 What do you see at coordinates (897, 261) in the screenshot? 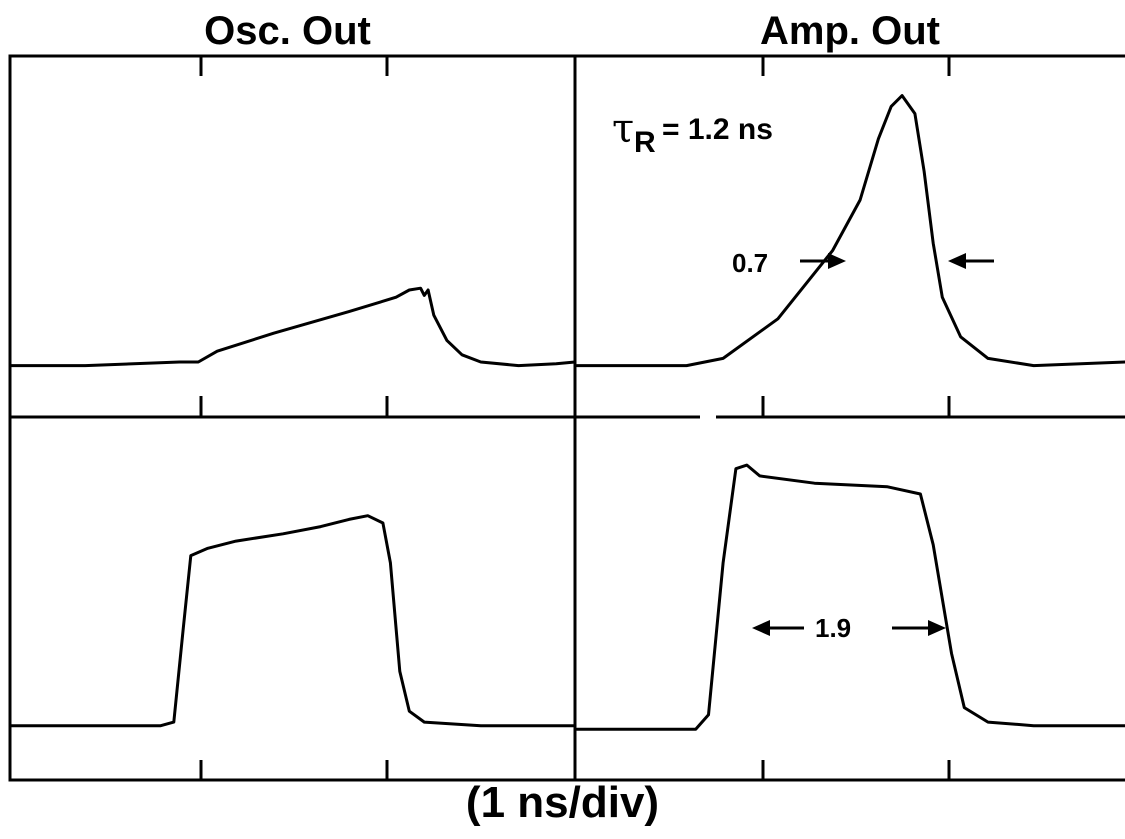
I see `width-arrows-top` at bounding box center [897, 261].